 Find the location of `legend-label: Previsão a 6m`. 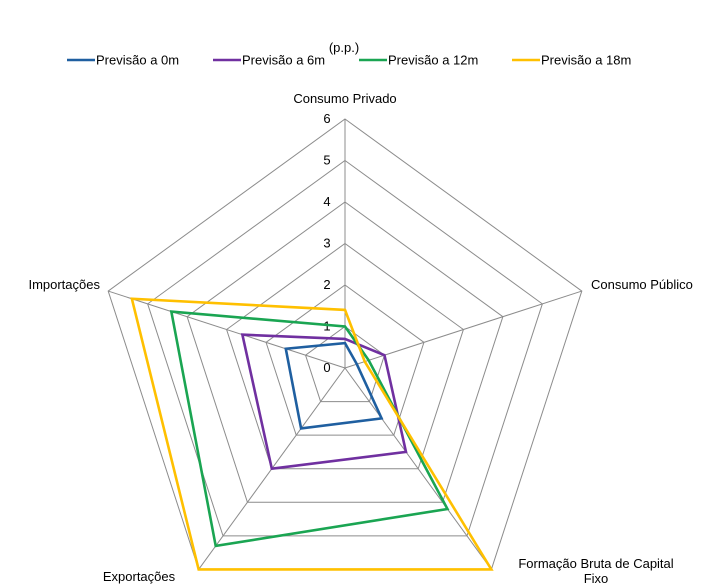

legend-label: Previsão a 6m is located at coordinates (283, 60).